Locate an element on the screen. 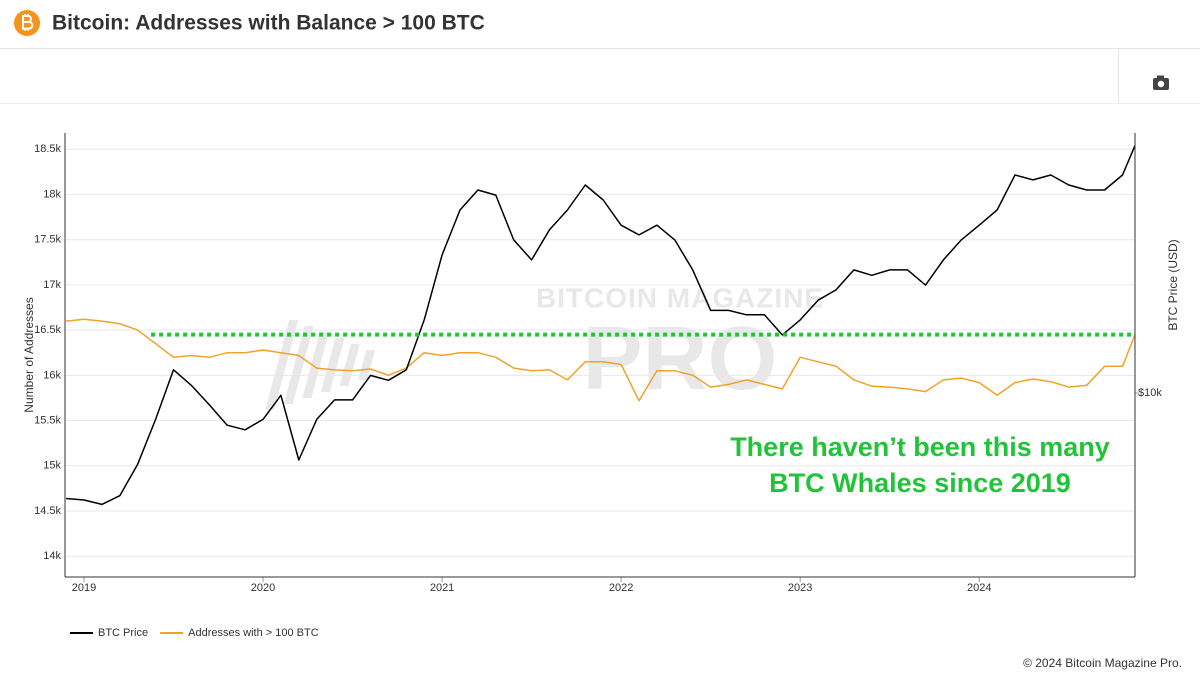 Image resolution: width=1200 pixels, height=675 pixels. x-tick-label: 2020 is located at coordinates (263, 588).